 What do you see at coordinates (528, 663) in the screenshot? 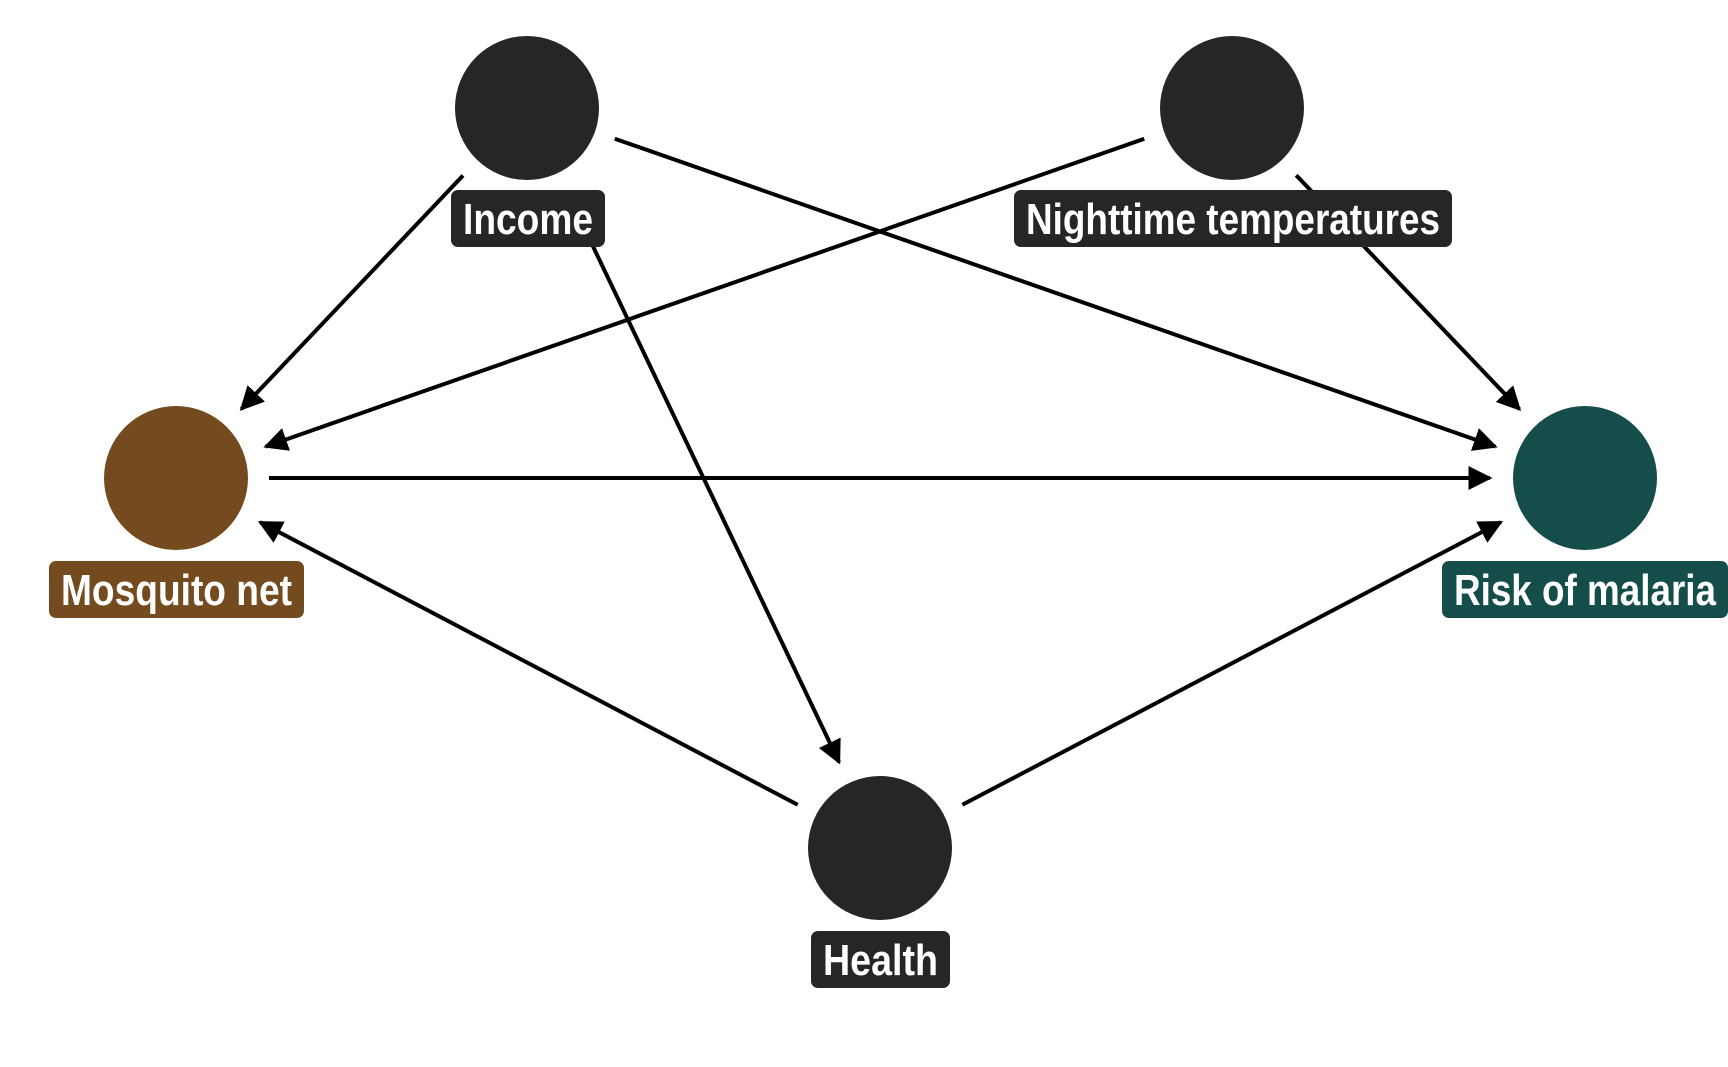
I see `edge-health-to-net` at bounding box center [528, 663].